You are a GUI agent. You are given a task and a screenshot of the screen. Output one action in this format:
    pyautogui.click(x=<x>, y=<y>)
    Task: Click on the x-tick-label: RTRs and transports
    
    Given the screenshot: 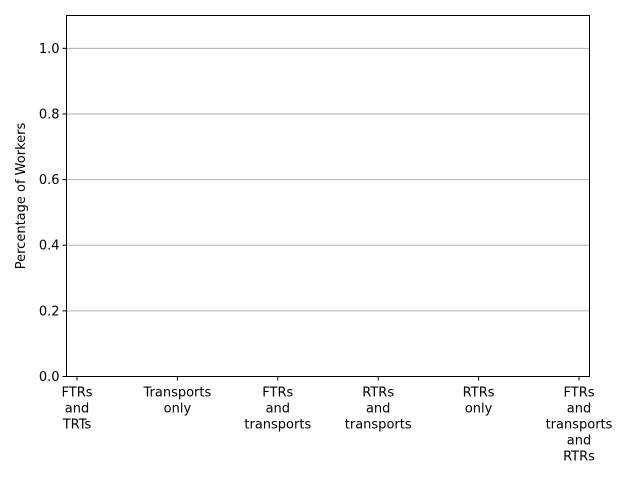 What is the action you would take?
    pyautogui.click(x=378, y=409)
    